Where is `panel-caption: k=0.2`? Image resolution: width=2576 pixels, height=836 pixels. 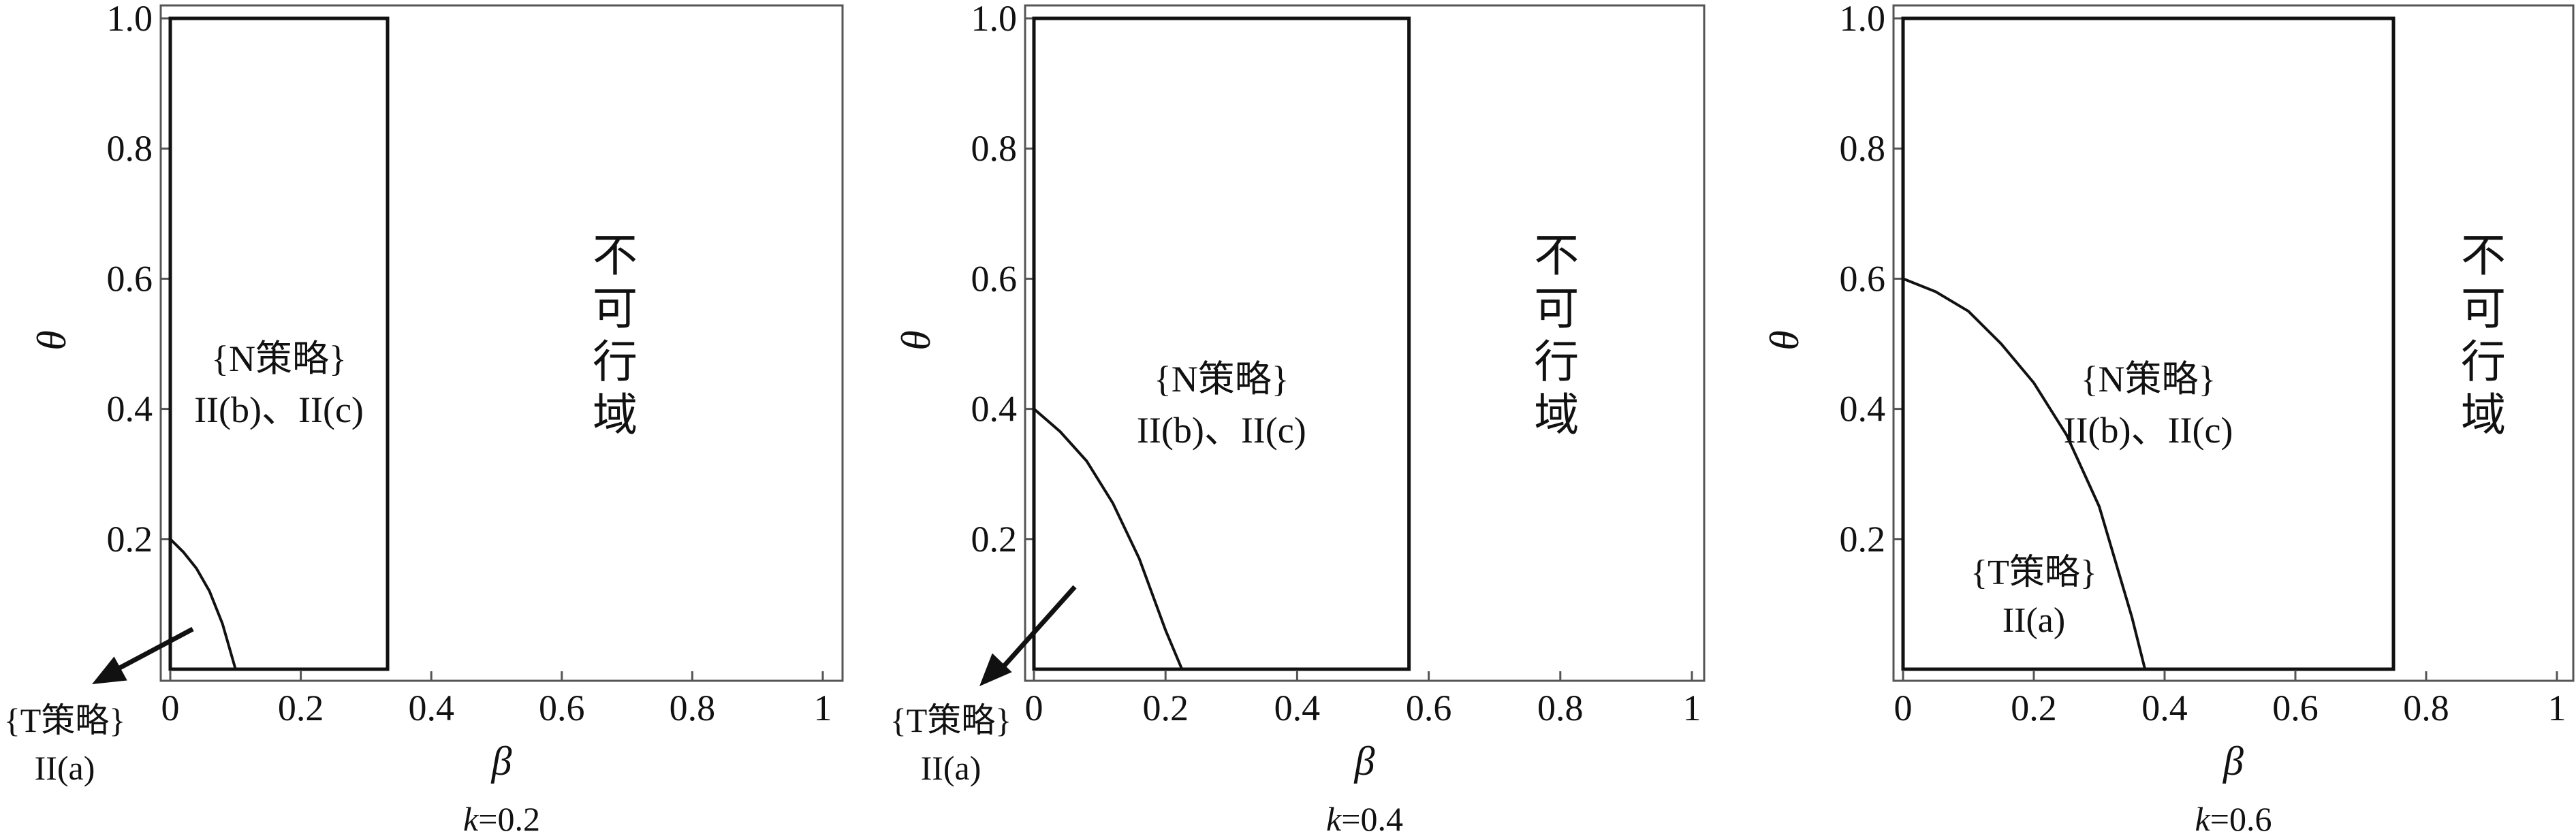 panel-caption: k=0.2 is located at coordinates (501, 818).